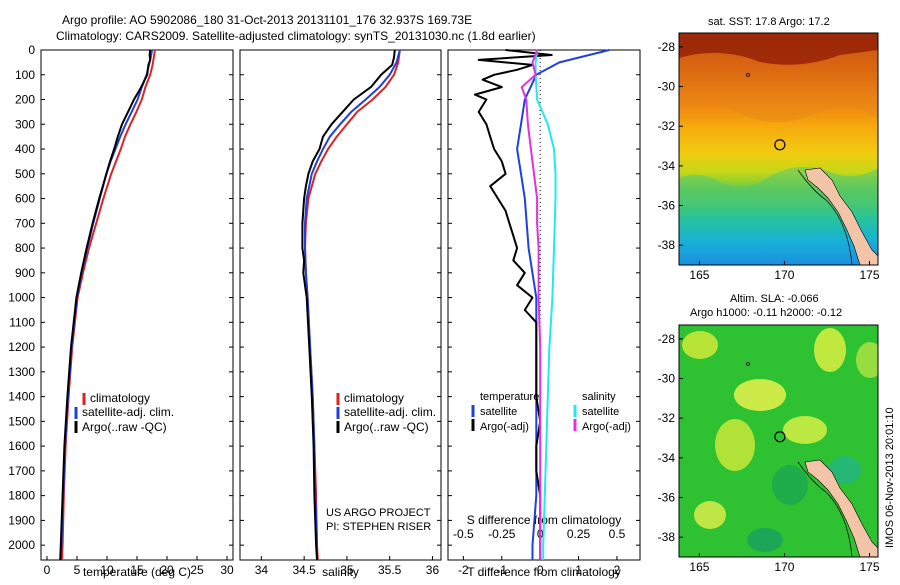  I want to click on x-tick-label: 35, so click(347, 570).